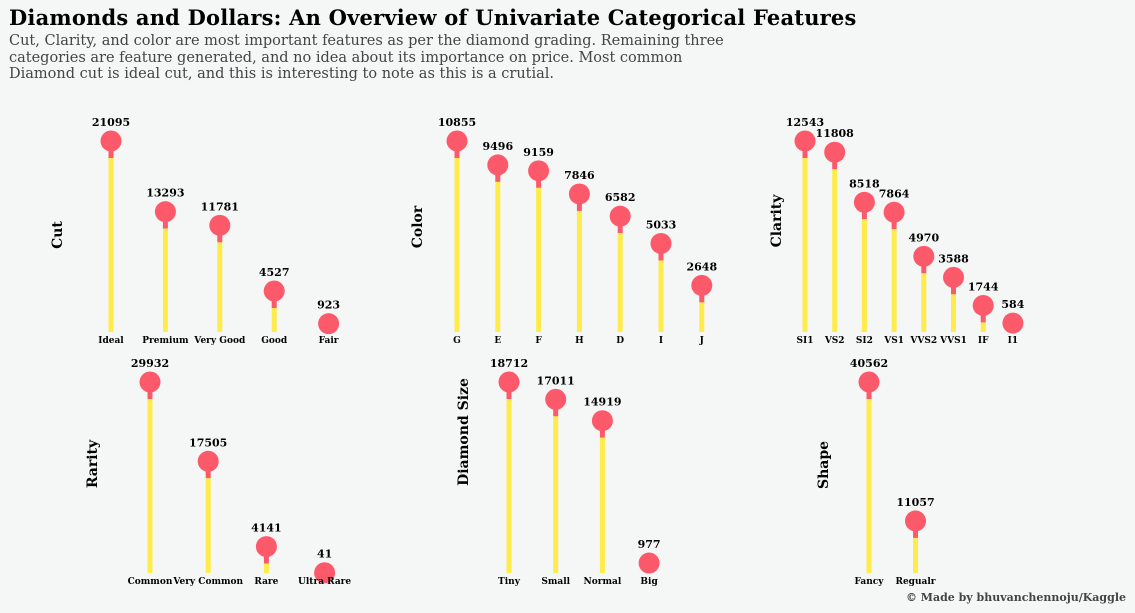 The width and height of the screenshot is (1135, 613). I want to click on value-label: 40562, so click(869, 363).